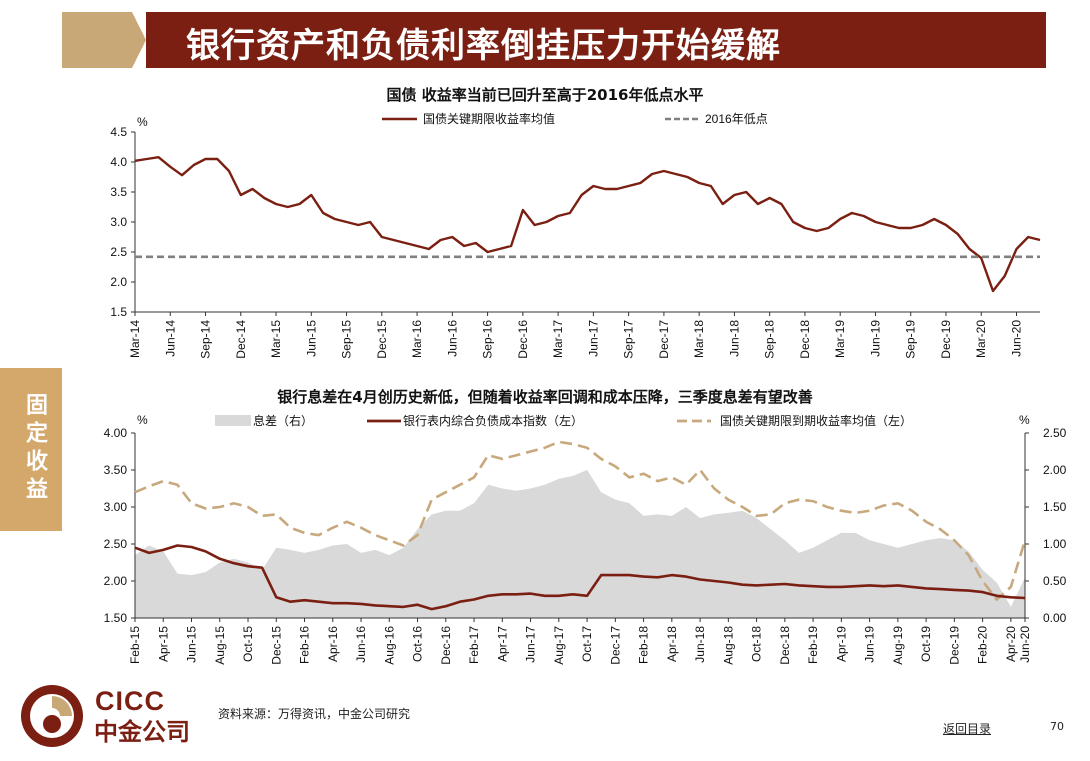 The image size is (1090, 761). I want to click on chart1-y-tick-label: 3.5, so click(118, 192).